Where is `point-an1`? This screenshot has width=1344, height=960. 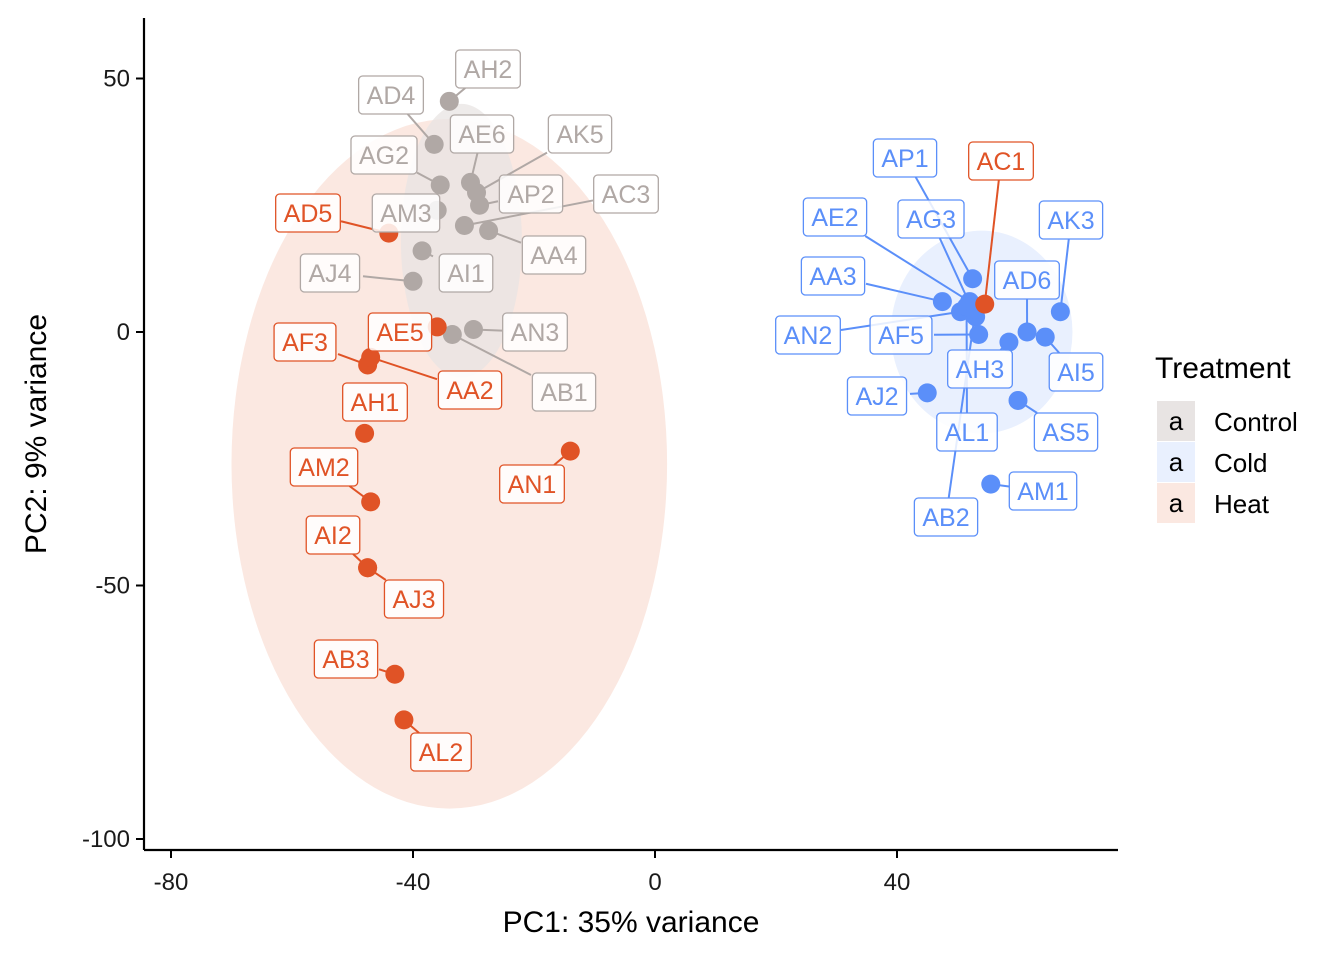
point-an1 is located at coordinates (570, 451).